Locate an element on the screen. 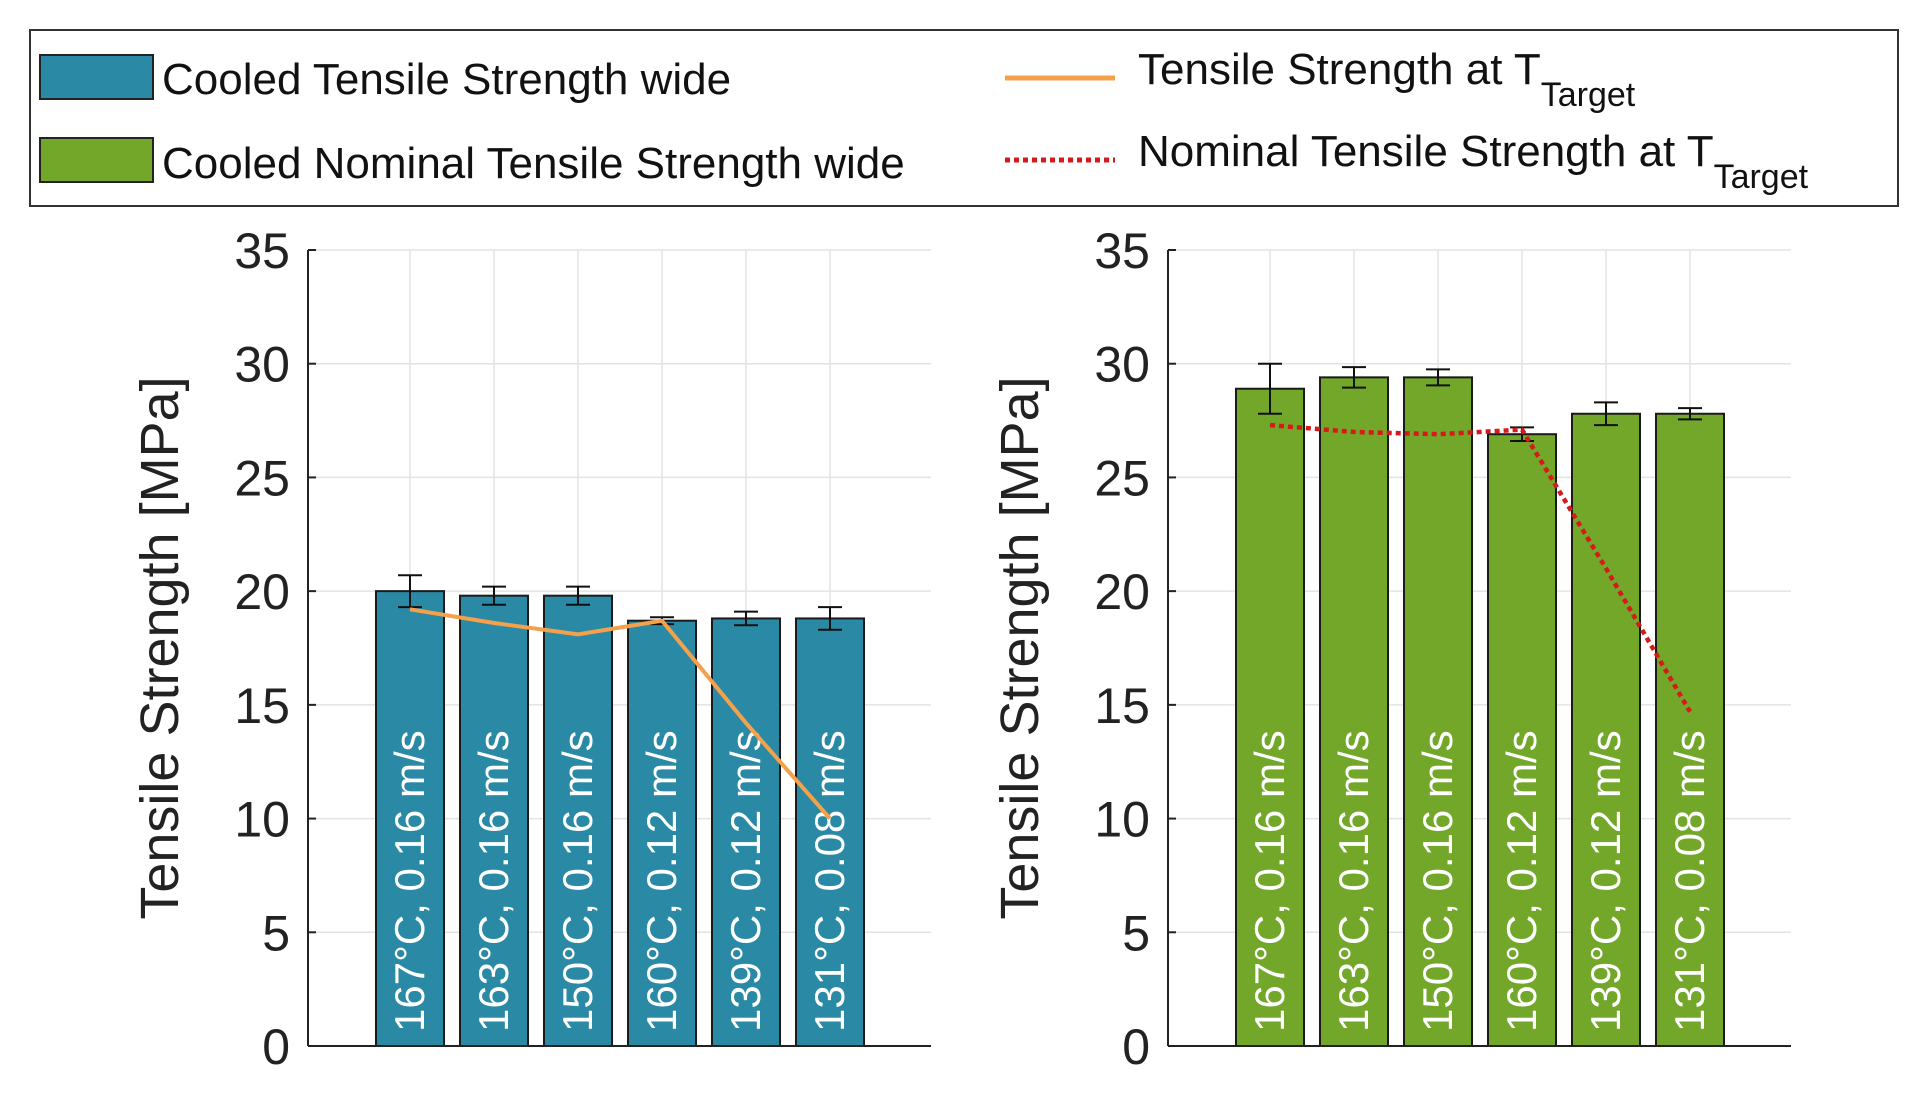 The width and height of the screenshot is (1921, 1104). legend-label-nominal-target-subscript: Target is located at coordinates (1761, 177).